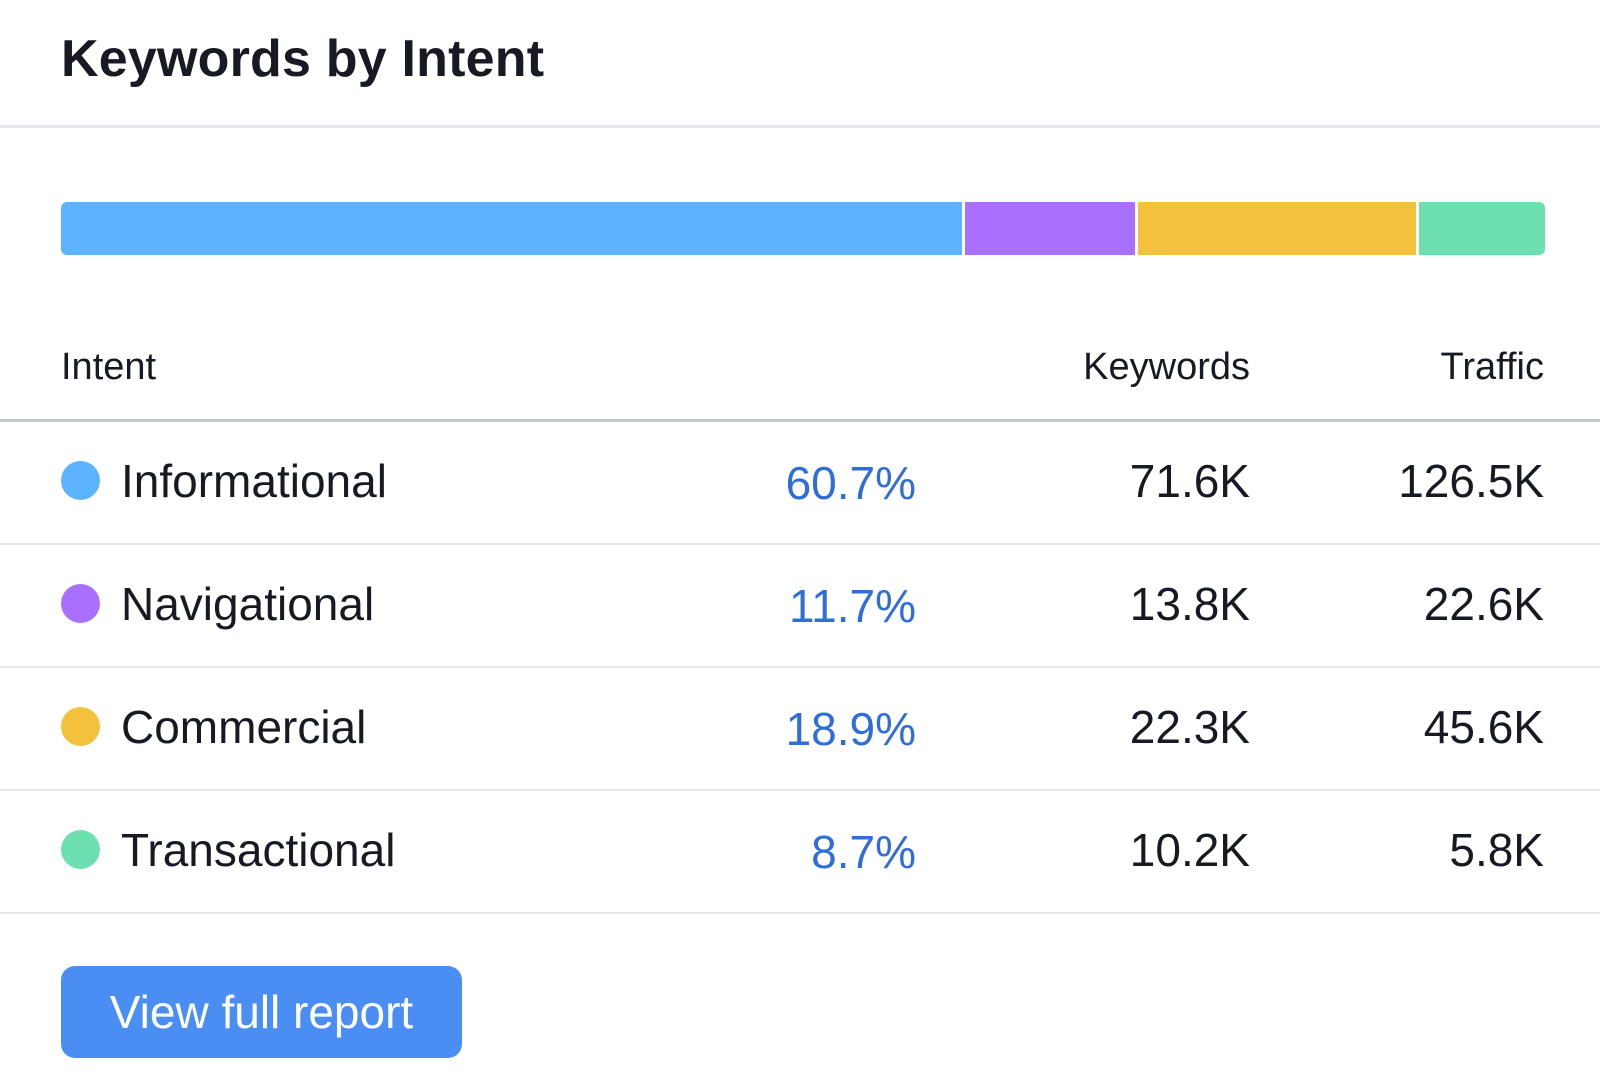 The image size is (1600, 1079). I want to click on intent-percent-link: 8.7%, so click(863, 852).